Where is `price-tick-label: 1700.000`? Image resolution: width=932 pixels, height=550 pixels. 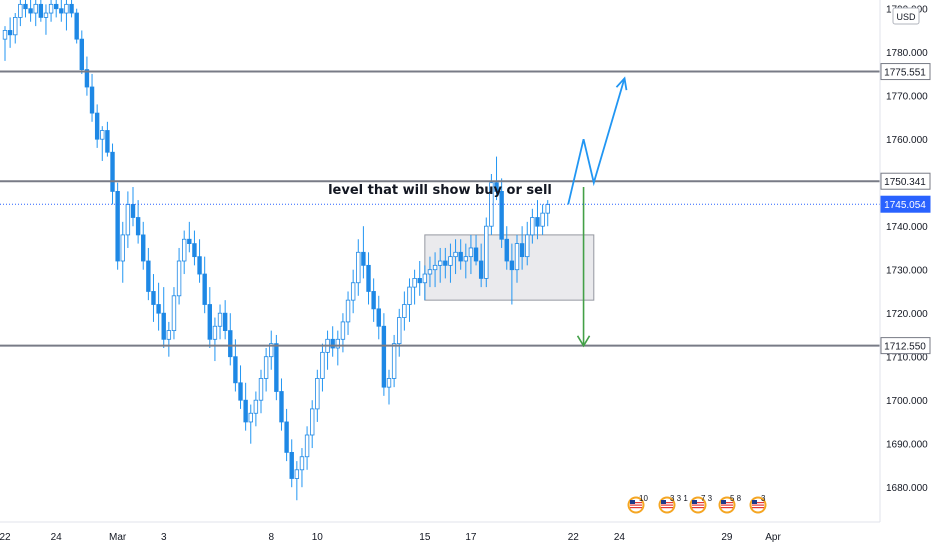
price-tick-label: 1700.000 is located at coordinates (907, 401).